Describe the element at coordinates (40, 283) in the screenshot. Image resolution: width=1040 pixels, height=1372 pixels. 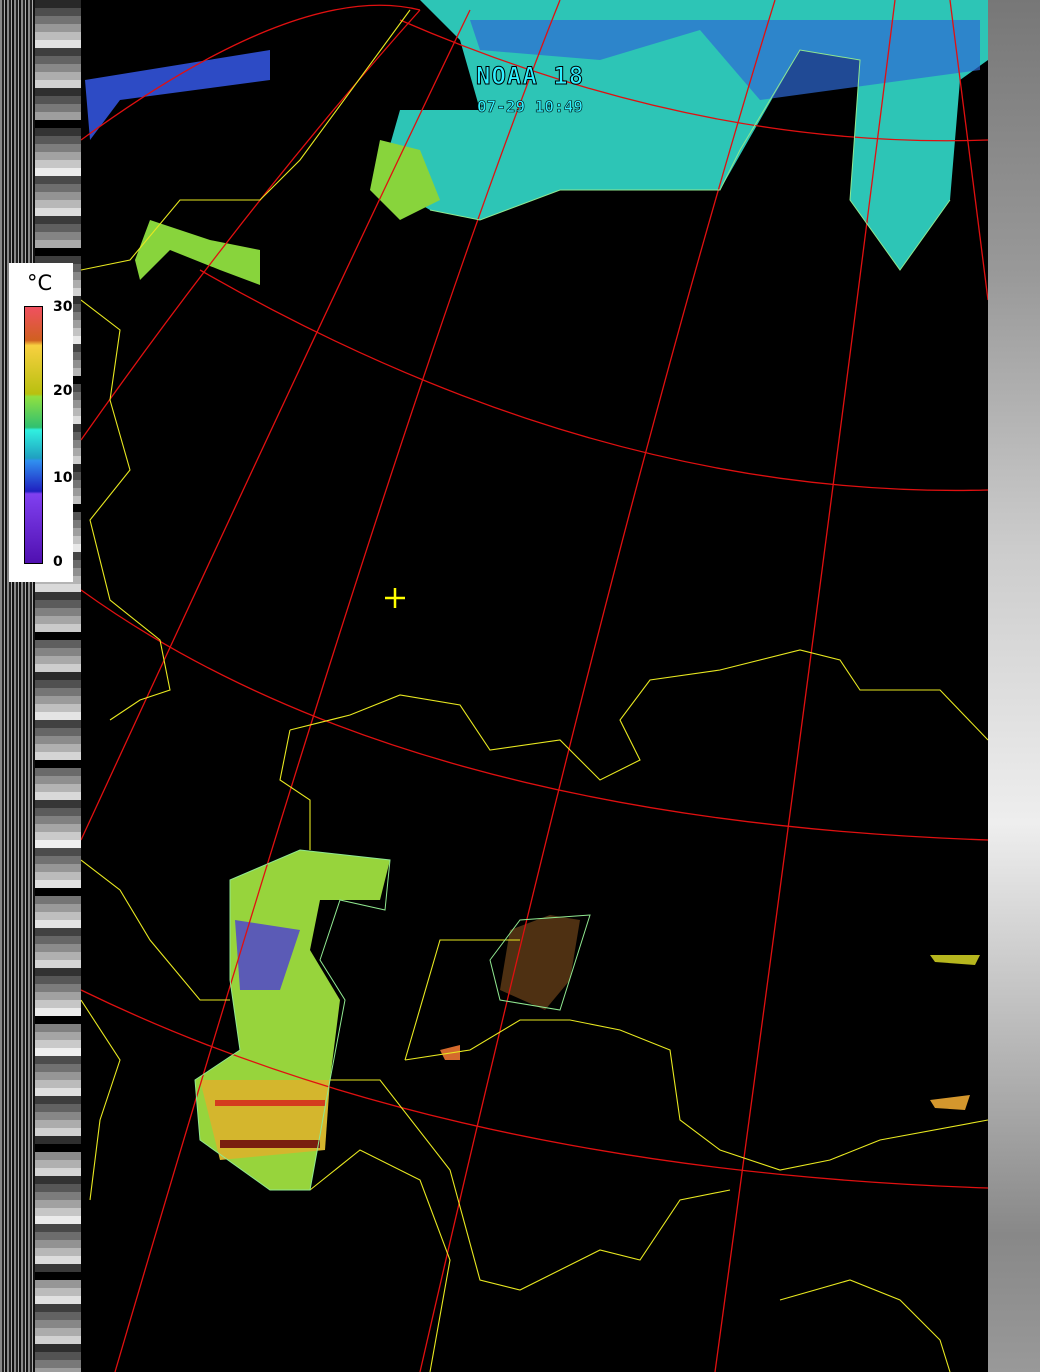
I see `legend-unit: °C` at that location.